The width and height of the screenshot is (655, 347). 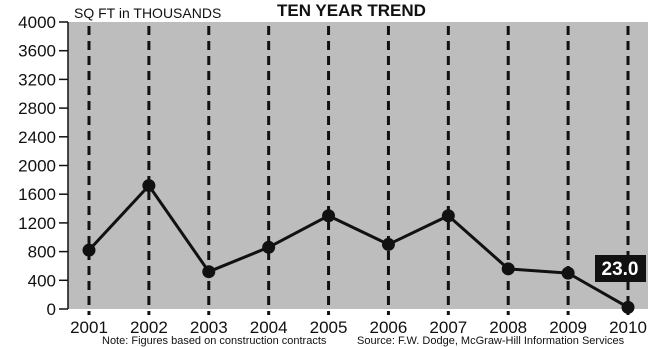 What do you see at coordinates (42, 252) in the screenshot?
I see `y-tick-label: 800` at bounding box center [42, 252].